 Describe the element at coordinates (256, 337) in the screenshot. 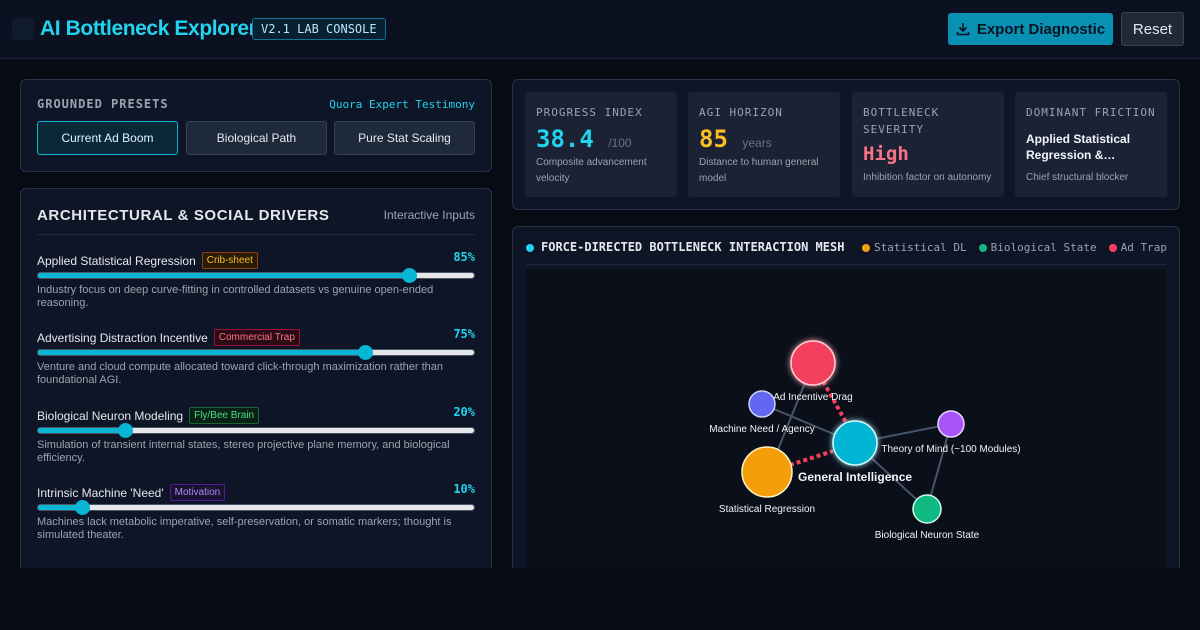

I see `driver-tag: Commercial Trap` at that location.